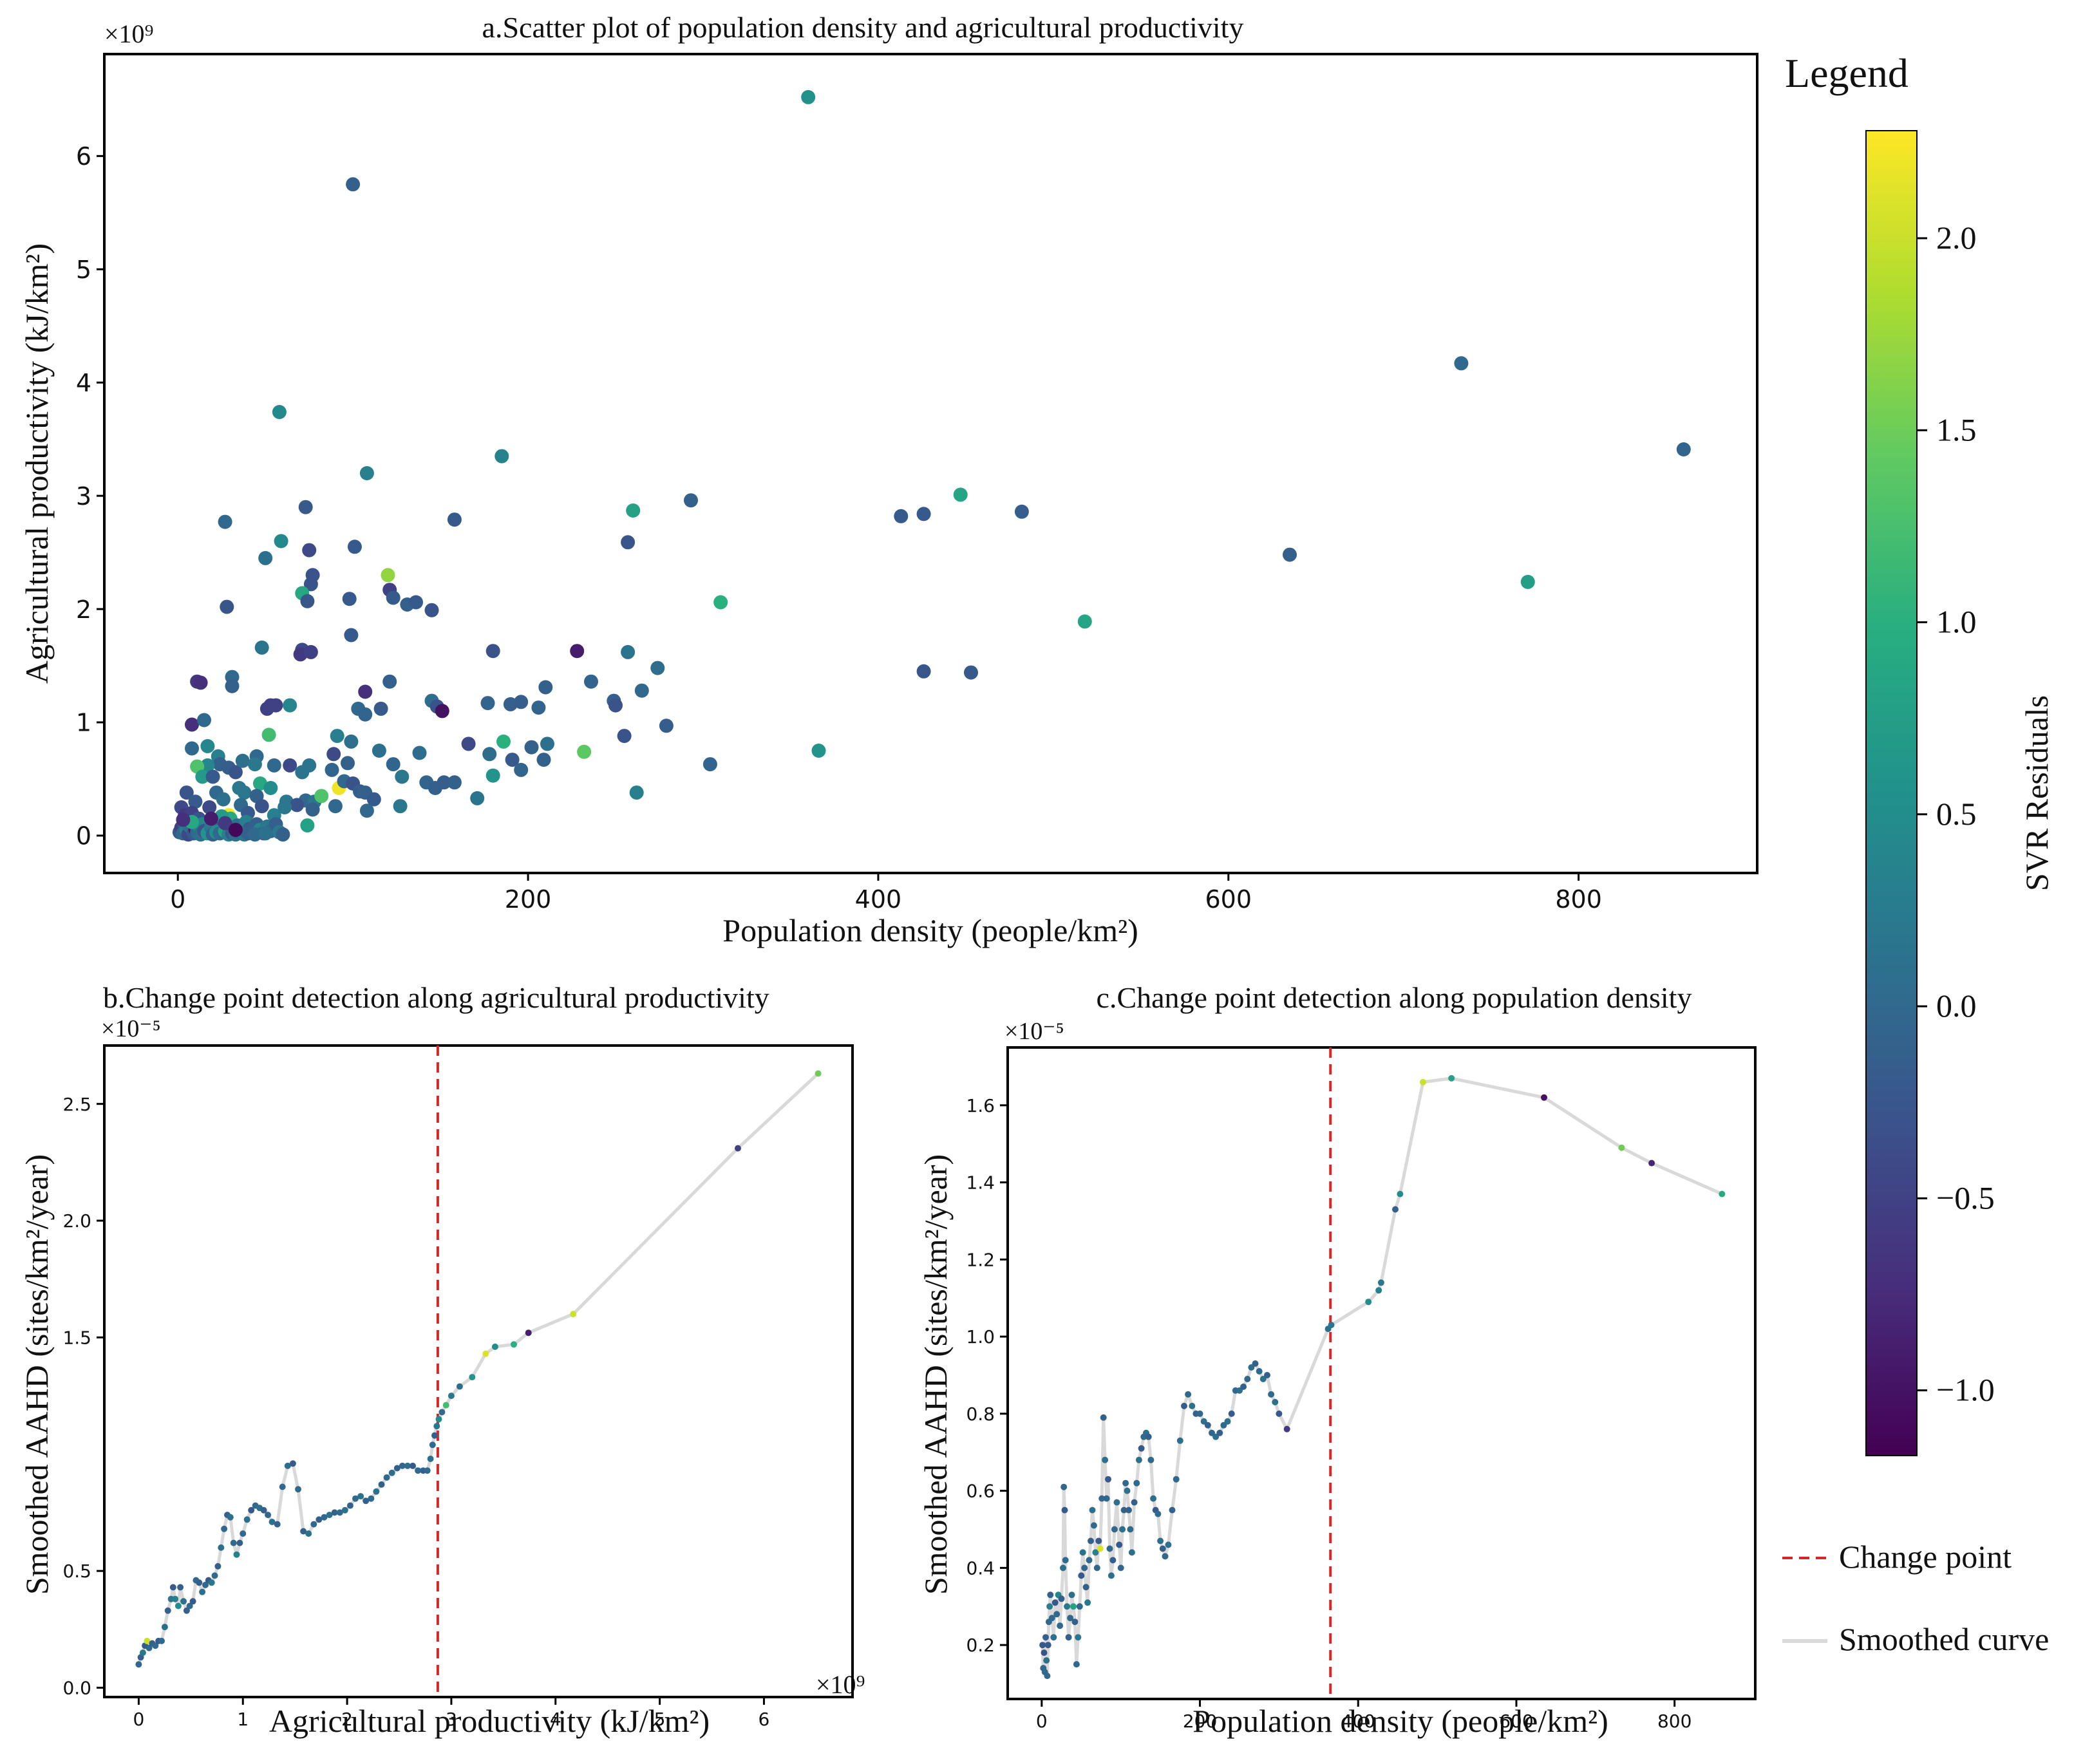 The height and width of the screenshot is (1764, 2083). Describe the element at coordinates (76, 1337) in the screenshot. I see `y-tick-label: 1.5` at that location.